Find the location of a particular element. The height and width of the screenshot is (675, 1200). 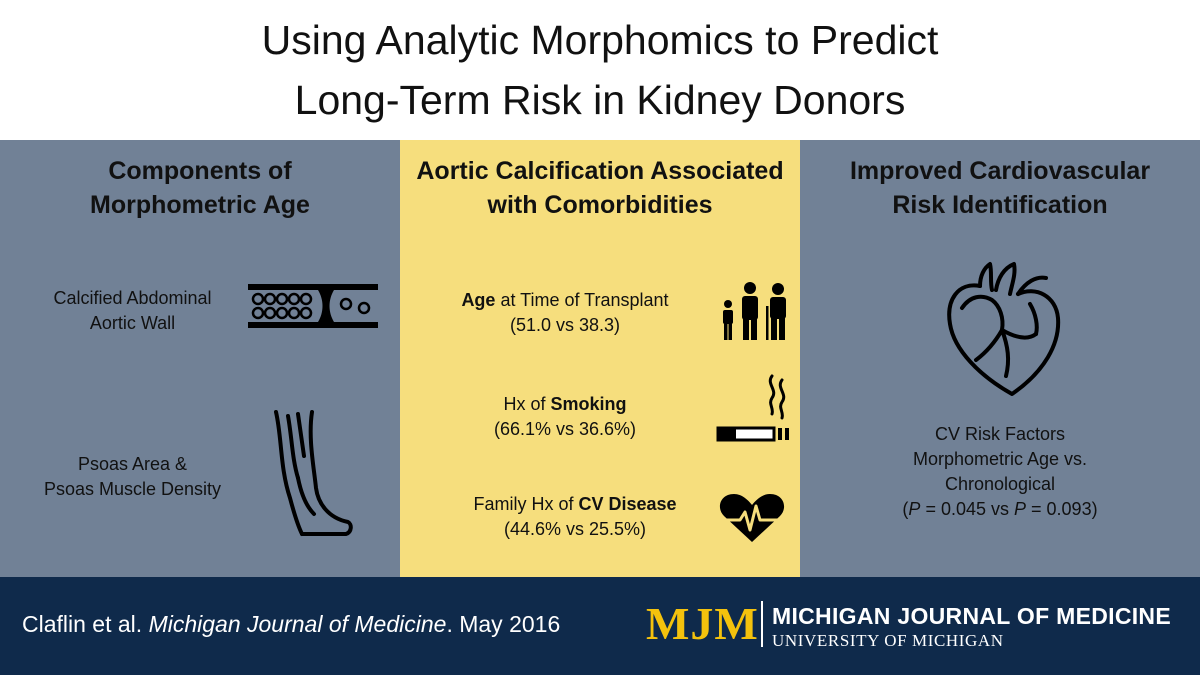

mjm-logo: MJM is located at coordinates (702, 623).